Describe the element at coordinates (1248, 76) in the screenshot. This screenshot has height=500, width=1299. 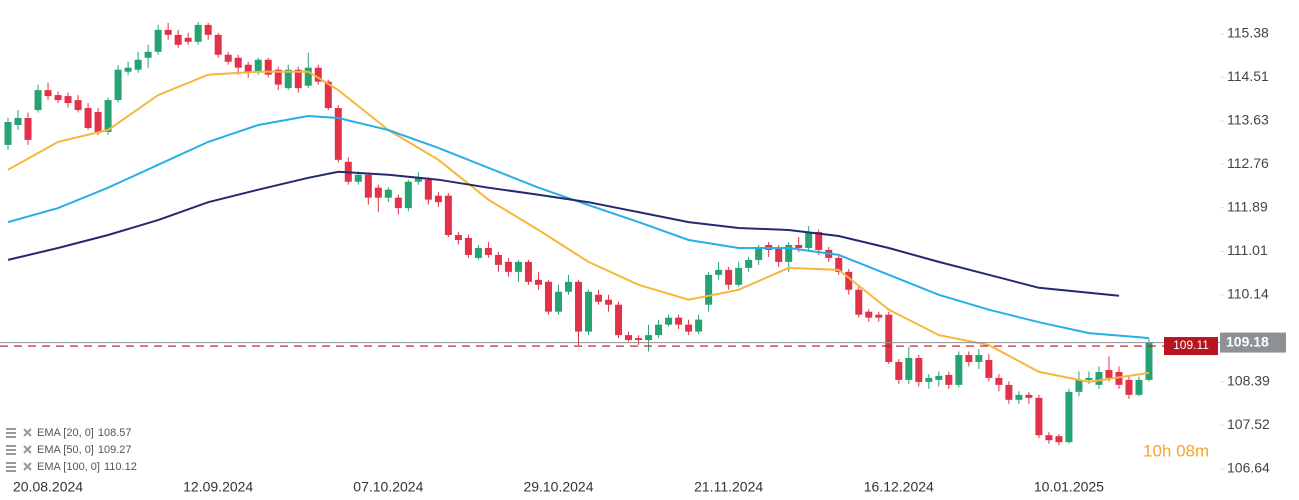
I see `y-tick-label: 114.51` at that location.